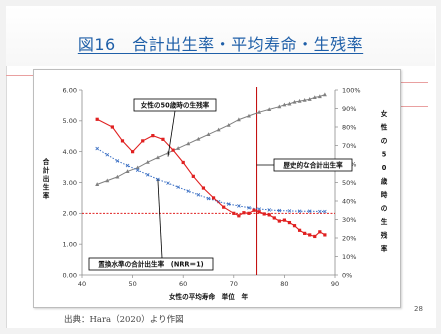  Describe the element at coordinates (384, 221) in the screenshot. I see `y2-axis-title-char: 生` at that location.